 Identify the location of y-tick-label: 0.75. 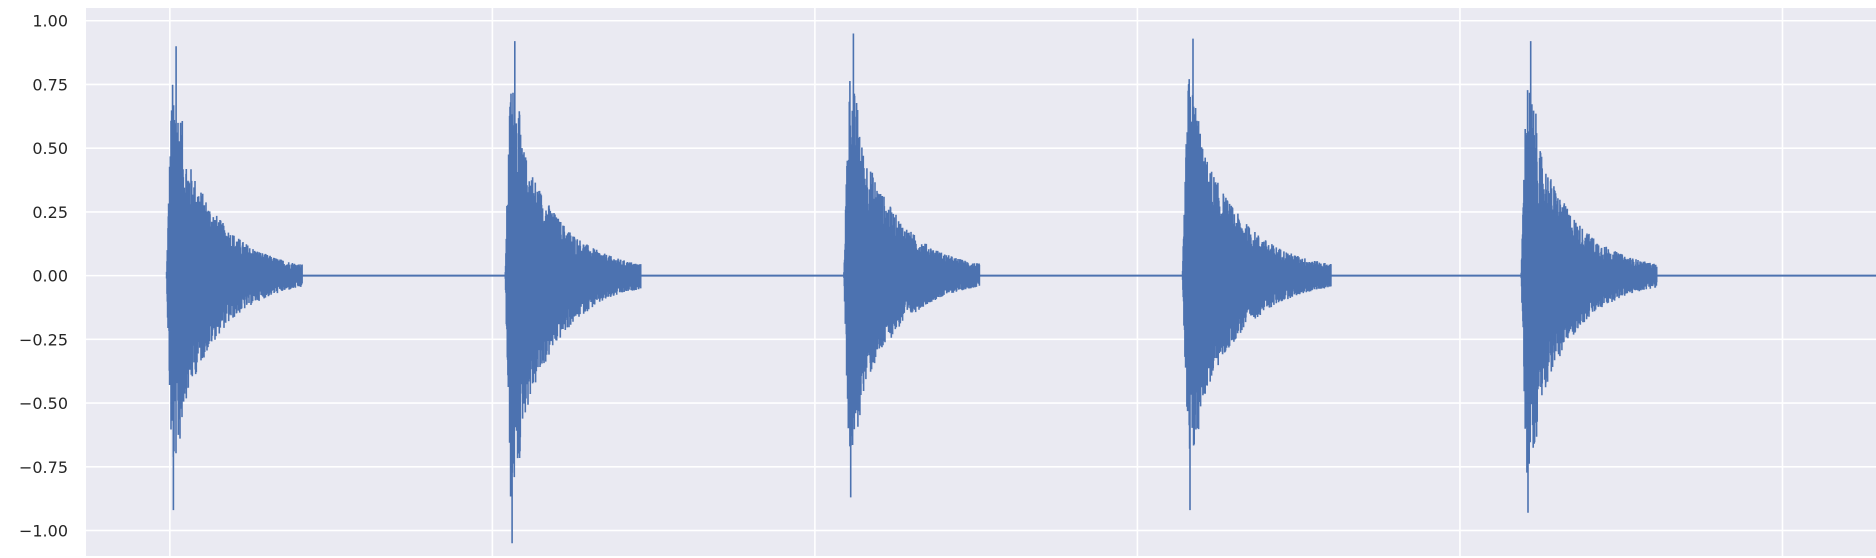
(50, 84).